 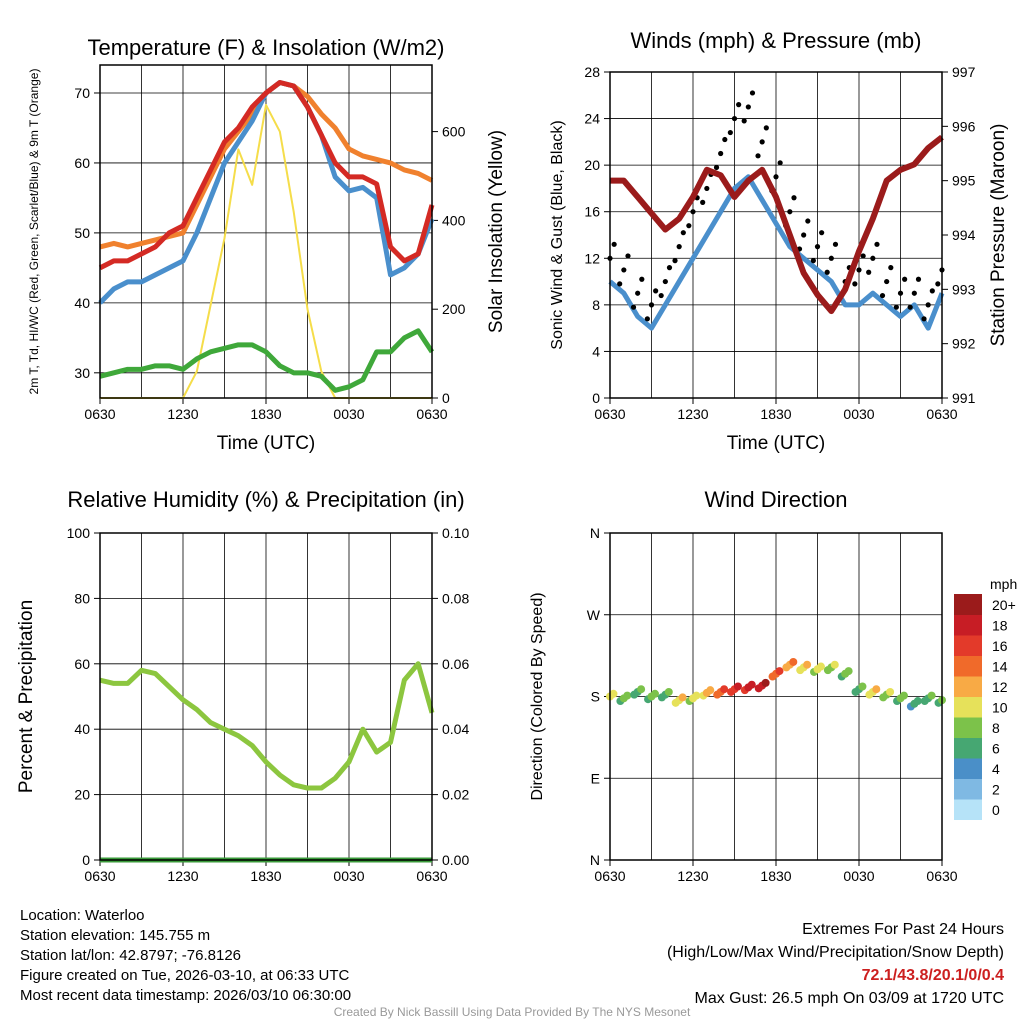 I want to click on y-tick-label: N, so click(x=595, y=533).